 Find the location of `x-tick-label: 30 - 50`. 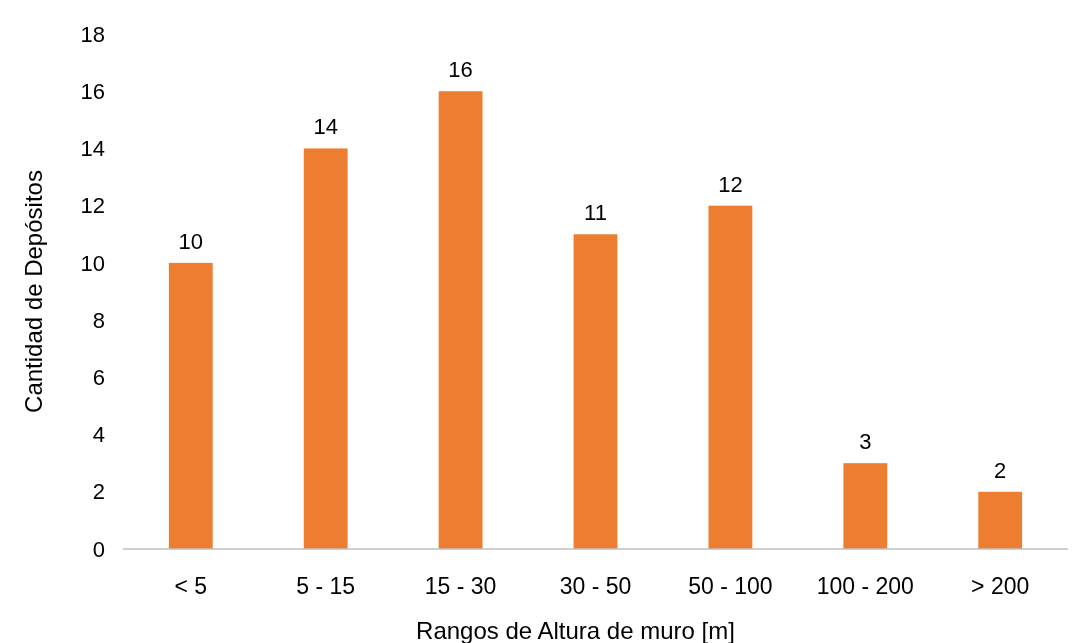

x-tick-label: 30 - 50 is located at coordinates (595, 586).